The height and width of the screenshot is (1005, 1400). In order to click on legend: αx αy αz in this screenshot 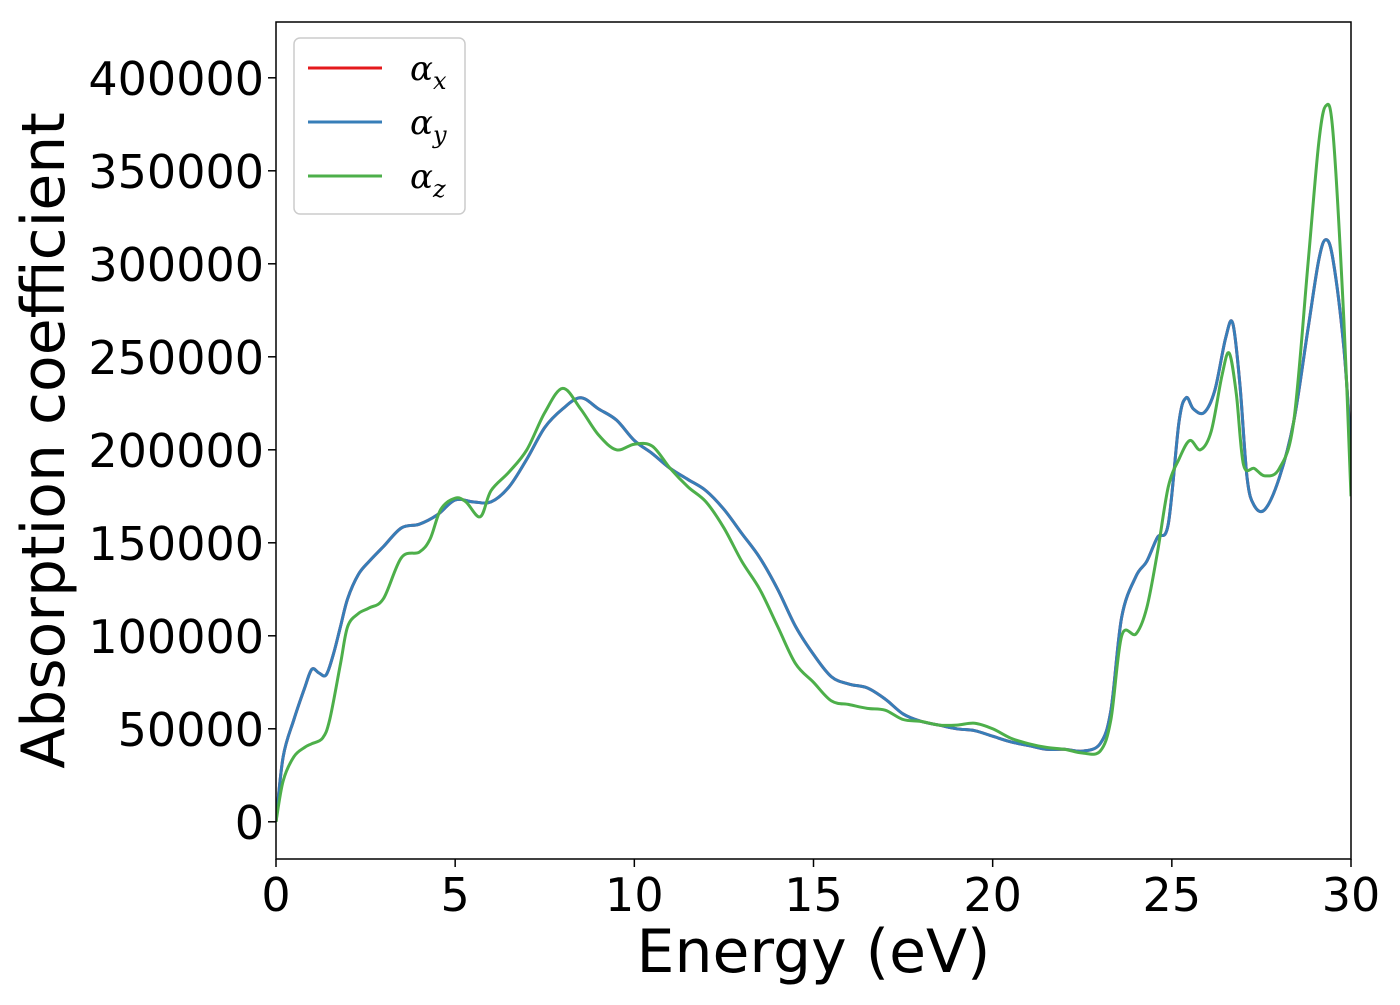, I will do `click(379, 126)`.